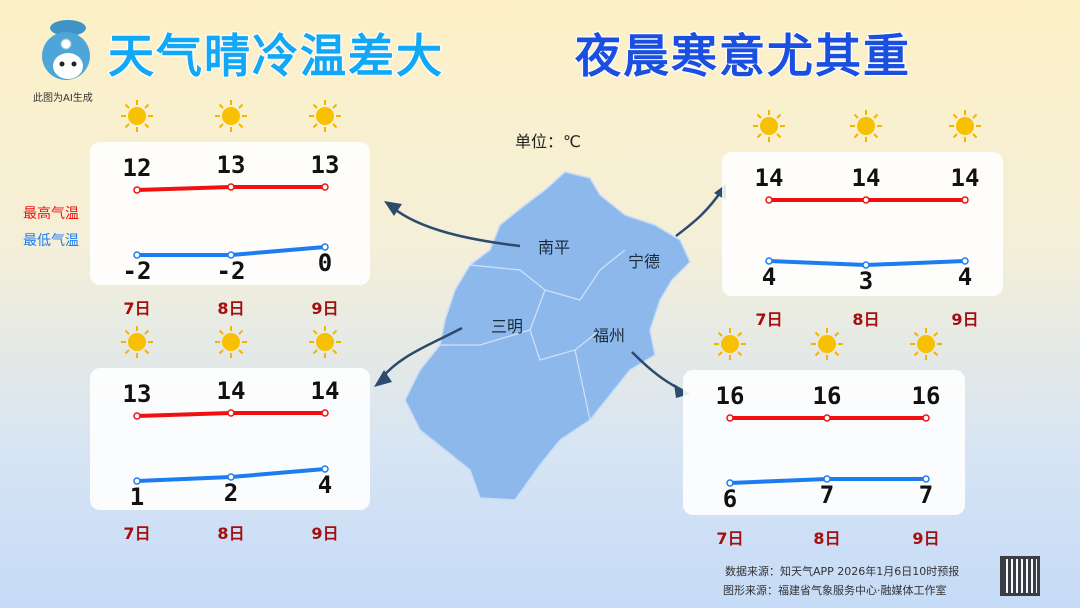 The width and height of the screenshot is (1080, 608). Describe the element at coordinates (609, 335) in the screenshot. I see `city-label-fuzhou: 福州` at that location.